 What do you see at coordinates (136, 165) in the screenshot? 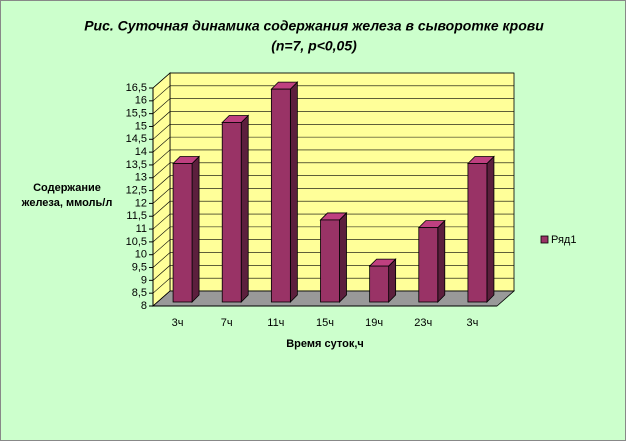
I see `y-tick-label: 13,5` at bounding box center [136, 165].